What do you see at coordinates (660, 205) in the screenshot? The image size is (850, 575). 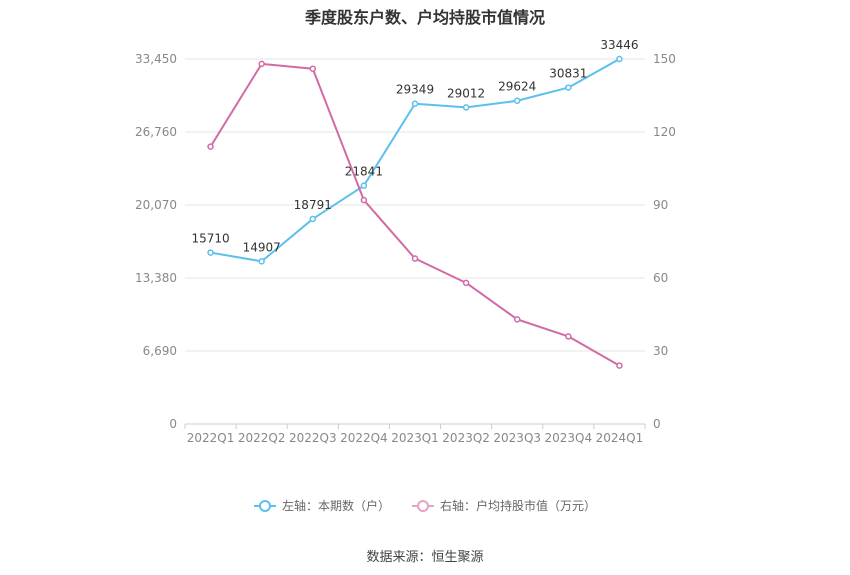 I see `right-axis-tick-label: 90` at bounding box center [660, 205].